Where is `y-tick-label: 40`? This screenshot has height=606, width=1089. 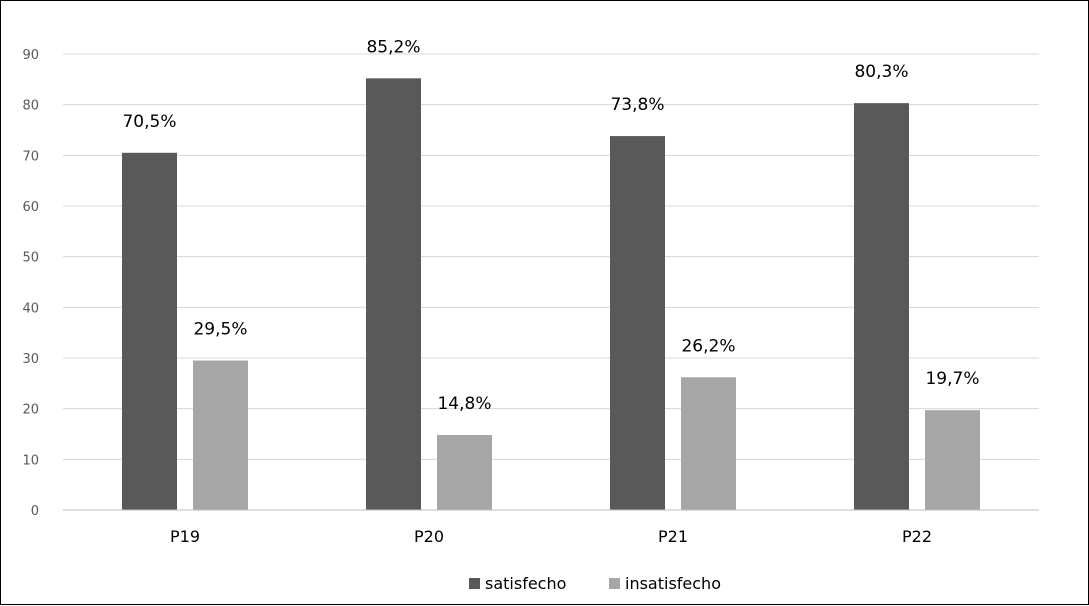
y-tick-label: 40 is located at coordinates (30, 308).